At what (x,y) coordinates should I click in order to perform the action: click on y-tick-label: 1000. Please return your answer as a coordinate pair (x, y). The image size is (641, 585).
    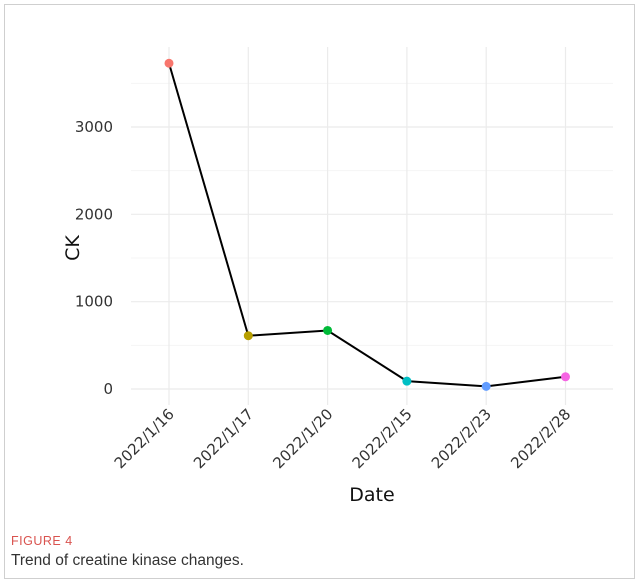
    Looking at the image, I should click on (94, 302).